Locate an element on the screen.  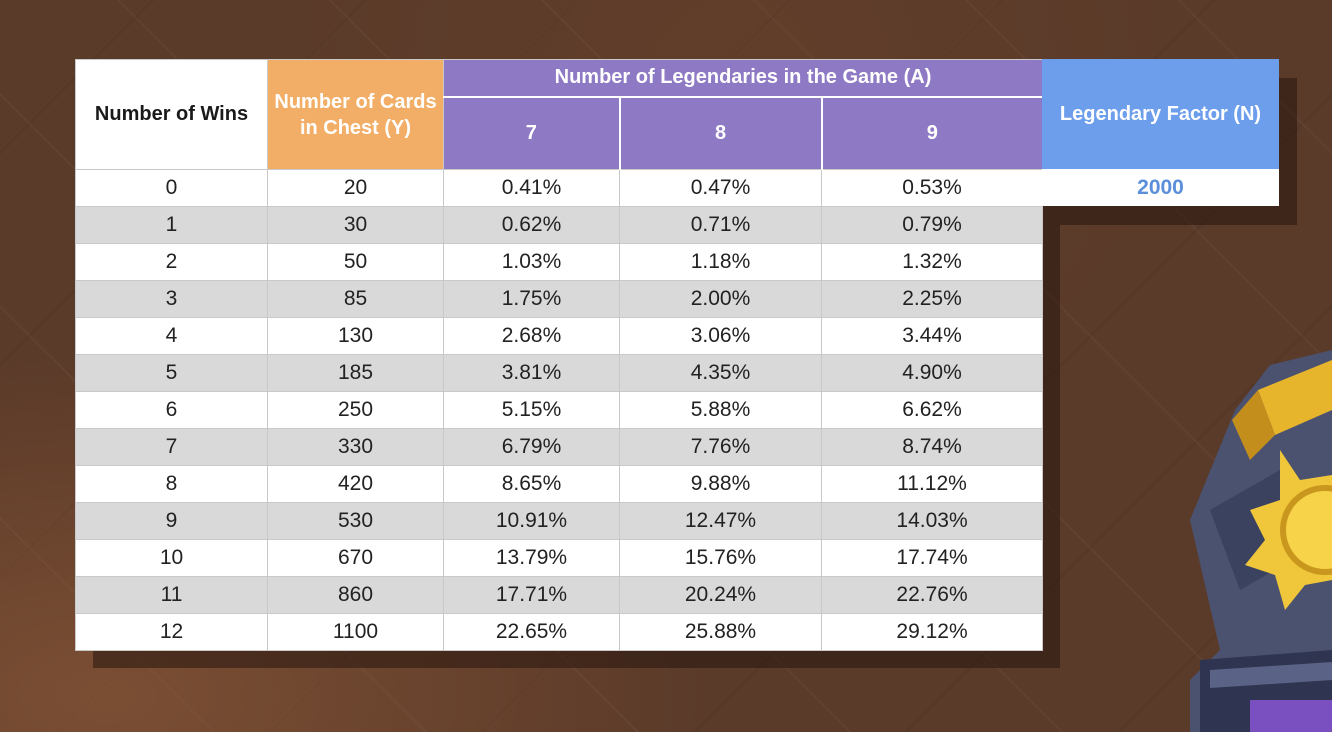
cell-a8: 1.18% is located at coordinates (720, 262).